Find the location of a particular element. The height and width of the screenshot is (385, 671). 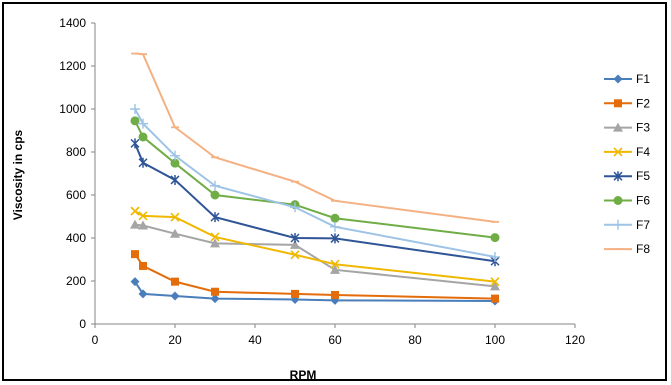

x-tick-label: 0 is located at coordinates (95, 340).